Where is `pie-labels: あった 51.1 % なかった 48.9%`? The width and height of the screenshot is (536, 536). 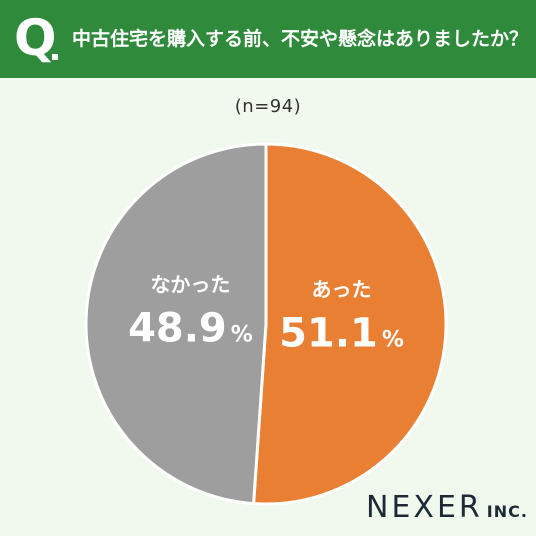
pie-labels: あった 51.1 % なかった 48.9% is located at coordinates (266, 314).